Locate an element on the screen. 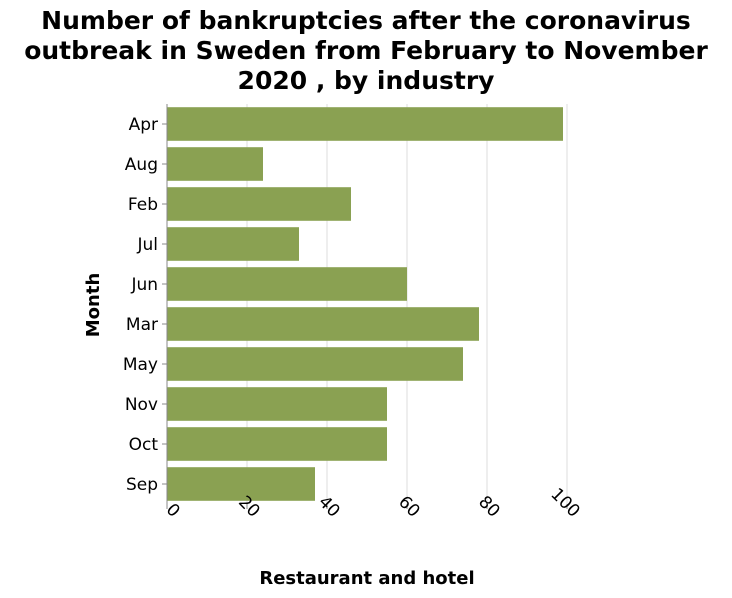  bar-aug is located at coordinates (215, 164).